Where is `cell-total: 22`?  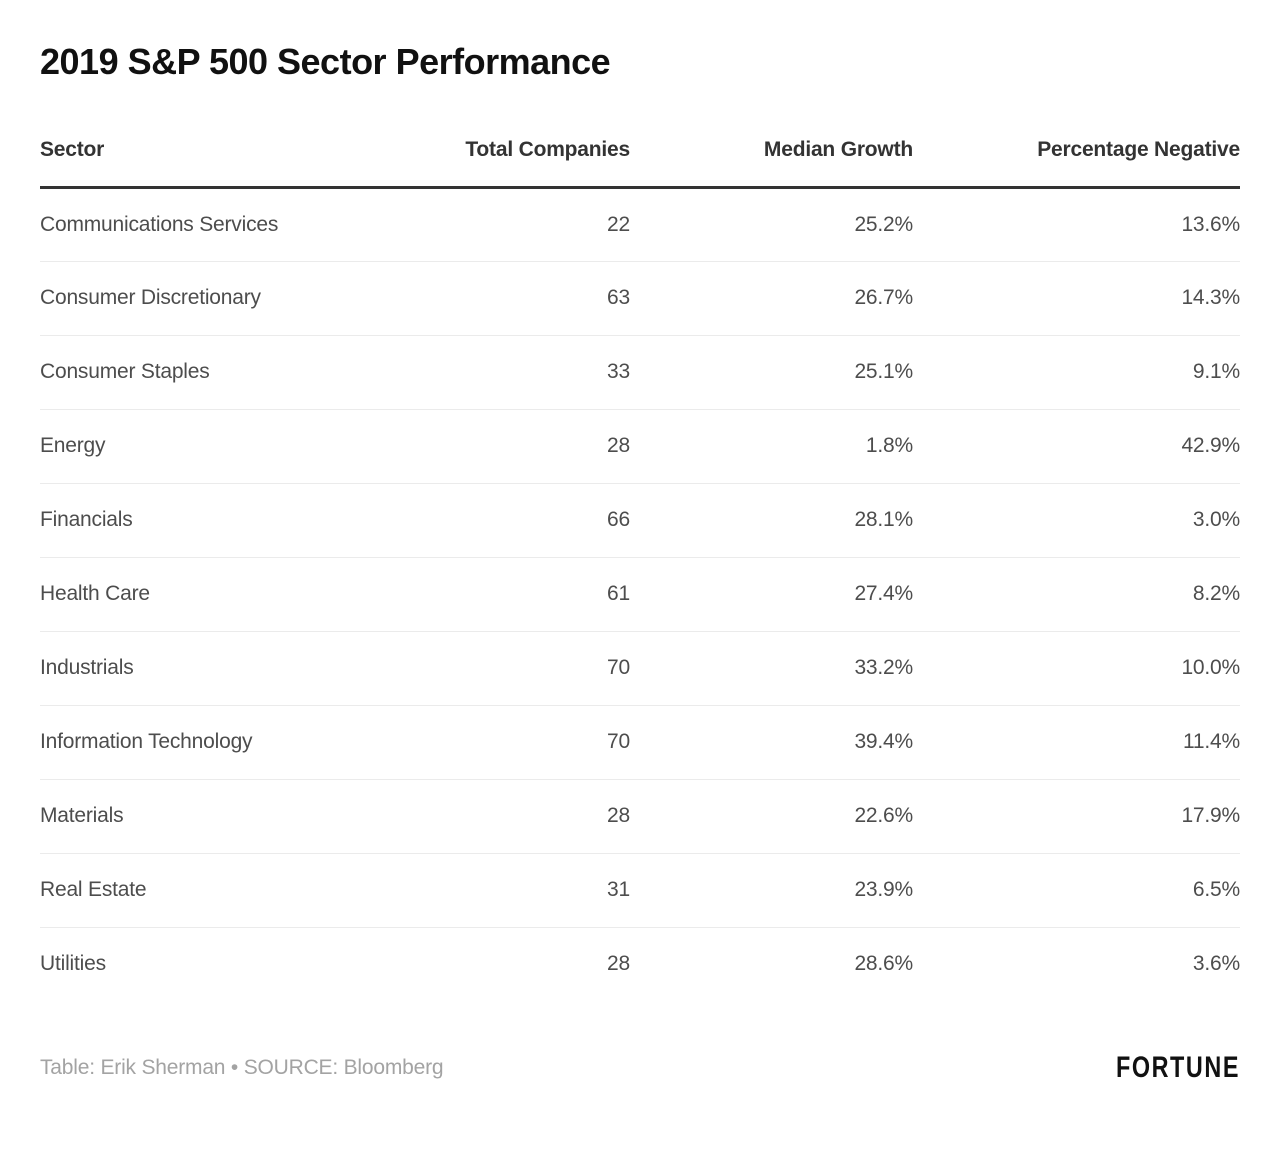
cell-total: 22 is located at coordinates (535, 224).